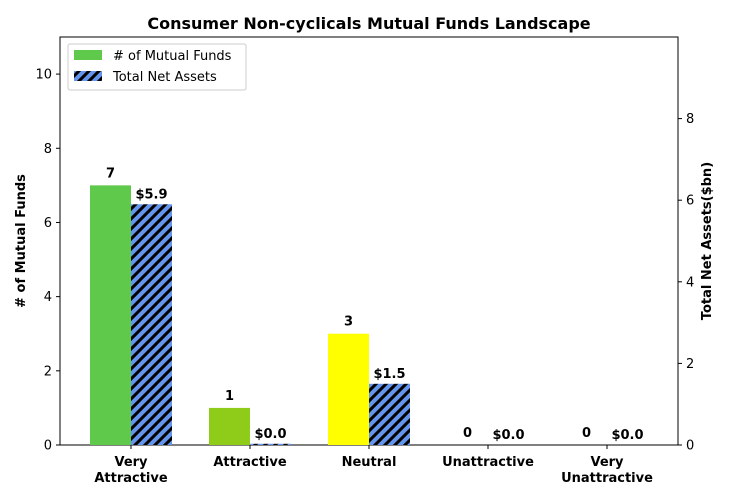 The height and width of the screenshot is (500, 730). I want to click on right-tick-label: 6, so click(690, 201).